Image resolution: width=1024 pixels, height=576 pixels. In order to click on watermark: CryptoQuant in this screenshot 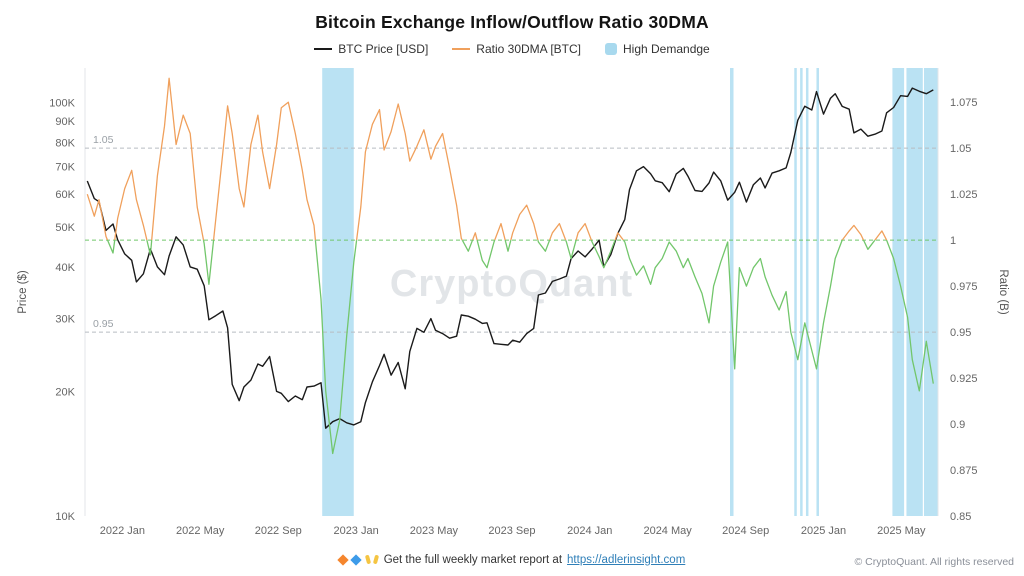, I will do `click(511, 284)`.